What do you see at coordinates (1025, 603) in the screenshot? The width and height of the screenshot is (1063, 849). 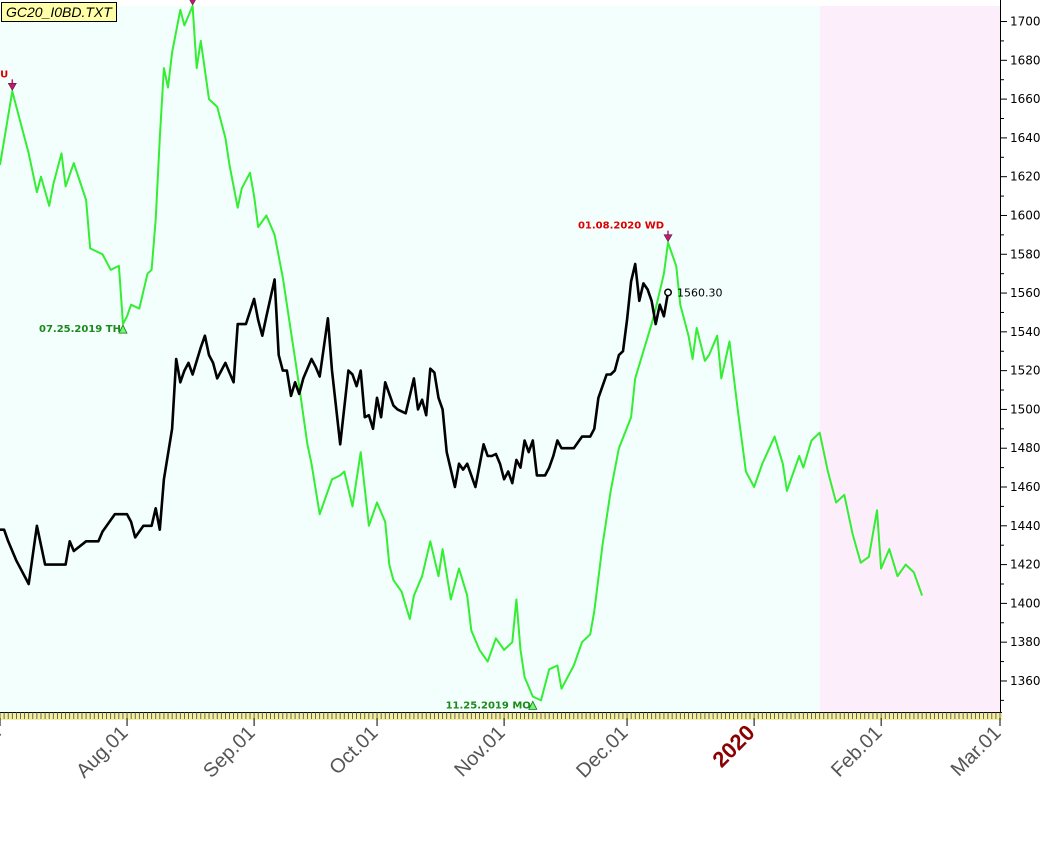 I see `y-tick-label: 1400` at bounding box center [1025, 603].